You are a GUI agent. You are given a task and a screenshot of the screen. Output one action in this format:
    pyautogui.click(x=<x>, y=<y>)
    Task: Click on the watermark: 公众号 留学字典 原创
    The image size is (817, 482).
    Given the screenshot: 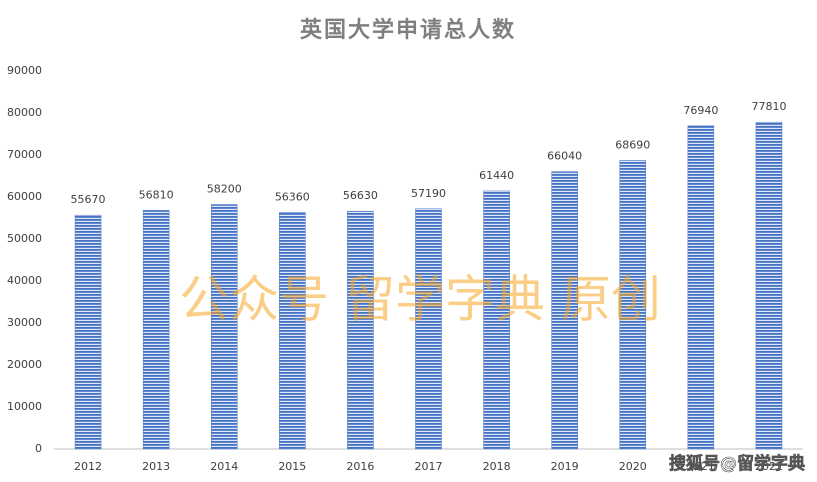 What is the action you would take?
    pyautogui.click(x=420, y=300)
    